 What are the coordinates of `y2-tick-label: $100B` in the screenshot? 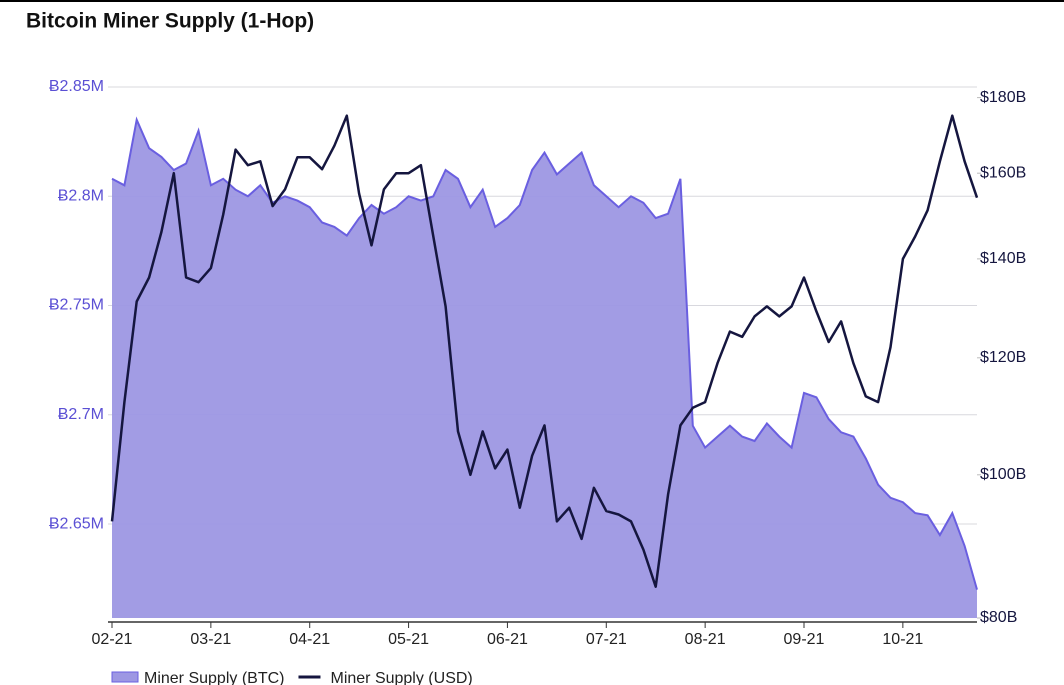 It's located at (1003, 474).